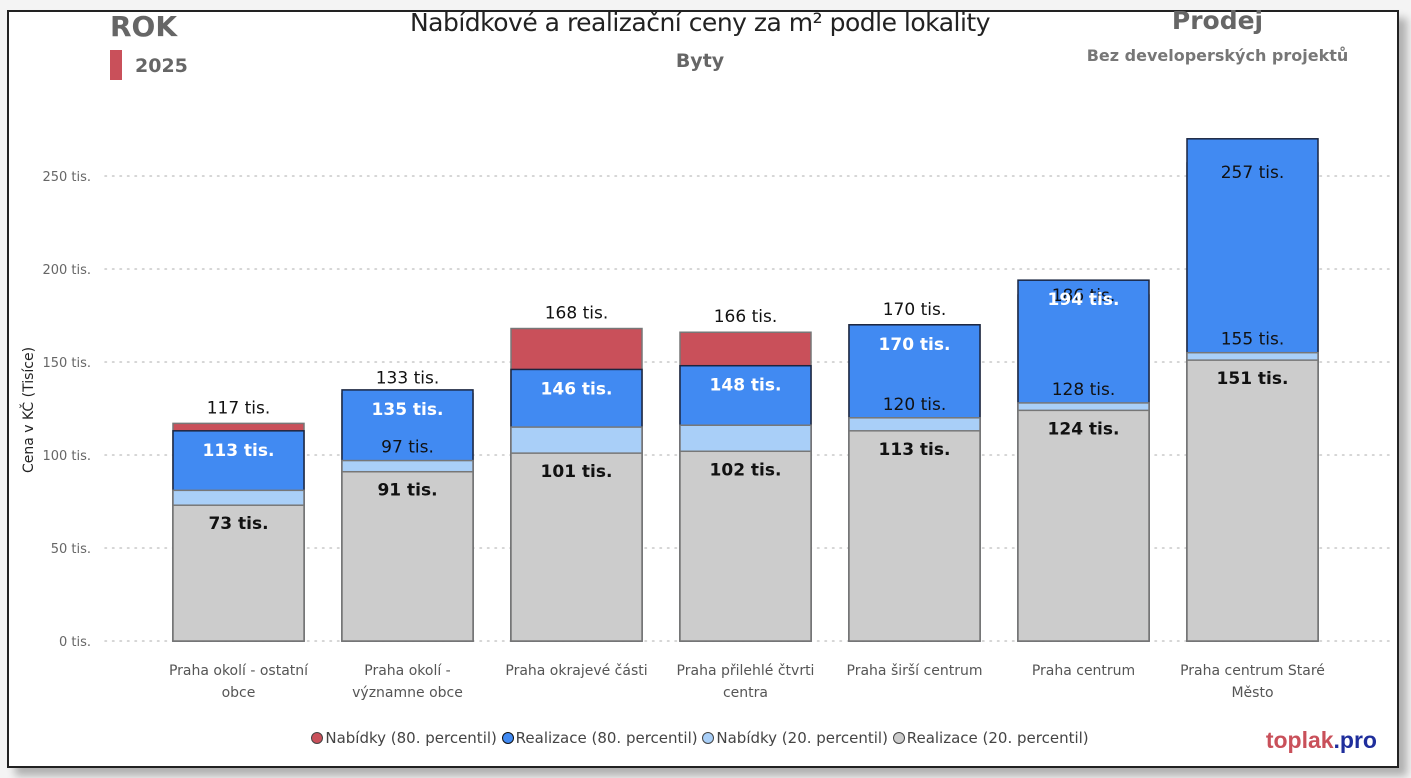 The width and height of the screenshot is (1411, 778). I want to click on x-tick-label: obce, so click(239, 693).